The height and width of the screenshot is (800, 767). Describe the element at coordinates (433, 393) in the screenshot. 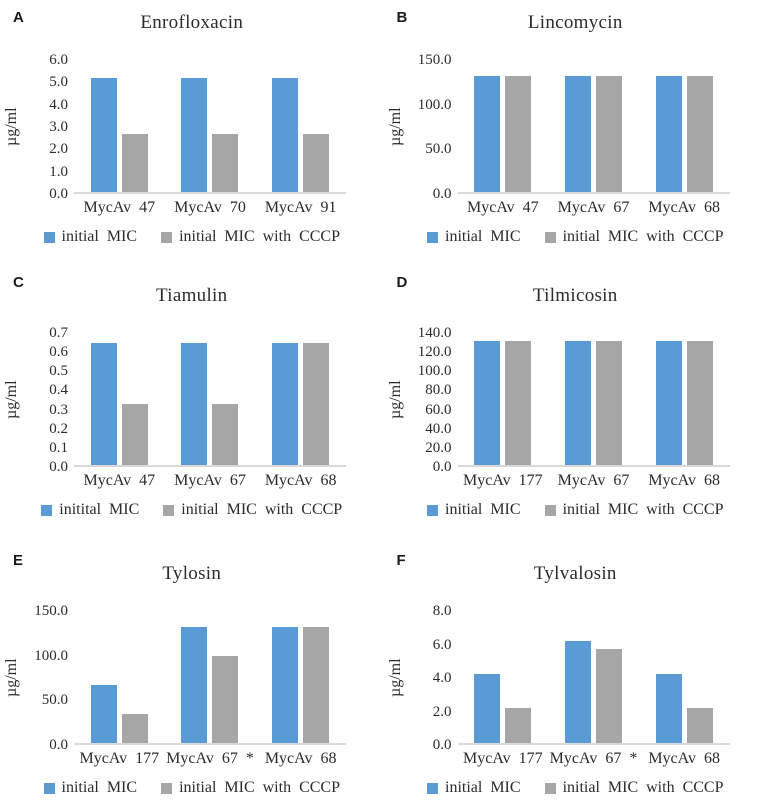

I see `y-axis-ticks: 140.0 120.0 100.0 80.0 60.0 40.0 20.0 0.0` at that location.